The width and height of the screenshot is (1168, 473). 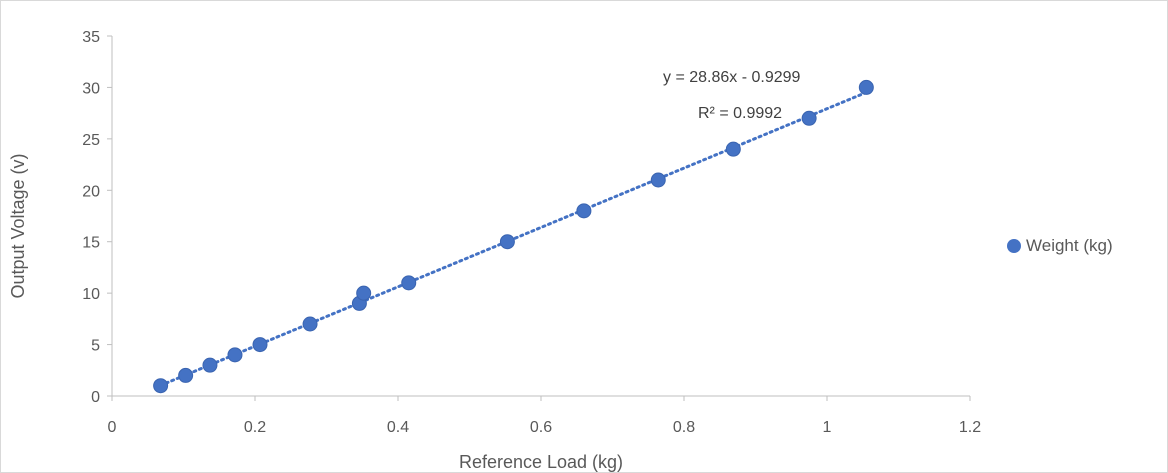 What do you see at coordinates (91, 37) in the screenshot?
I see `y-tick-label: 35` at bounding box center [91, 37].